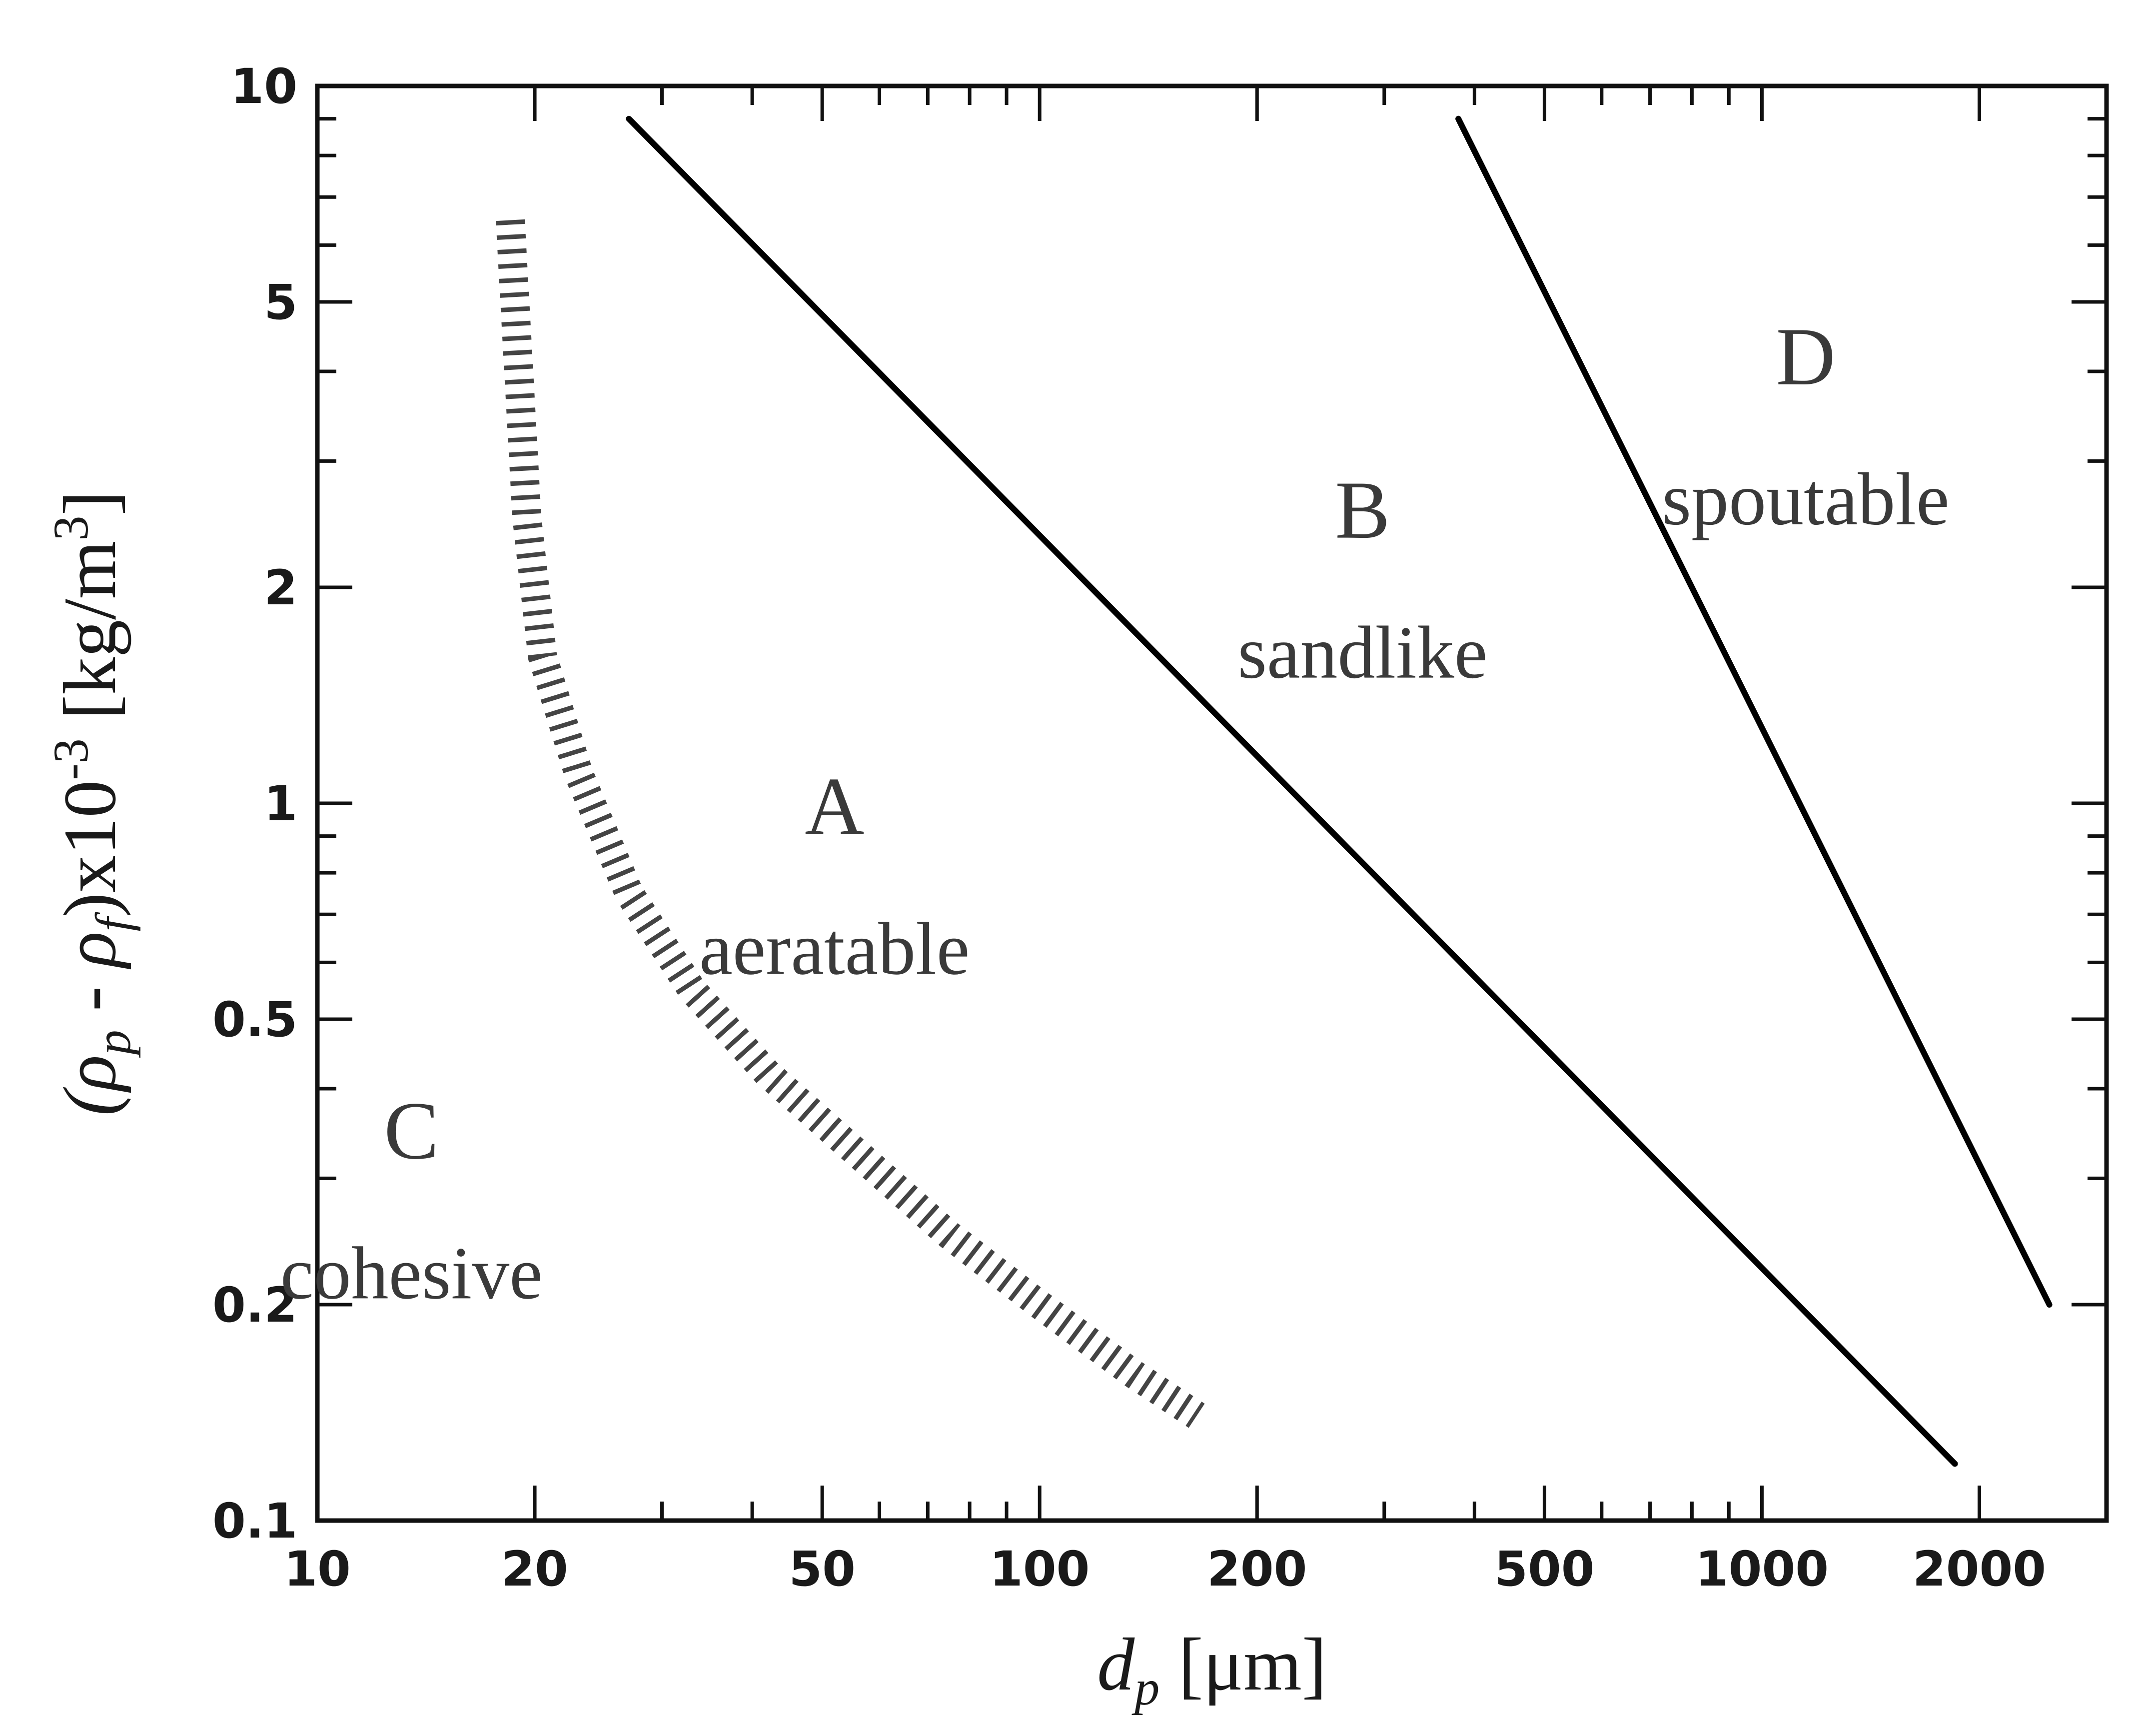 The height and width of the screenshot is (1728, 2156). Describe the element at coordinates (1212, 1670) in the screenshot. I see `x-axis-title: dp [μm]` at that location.